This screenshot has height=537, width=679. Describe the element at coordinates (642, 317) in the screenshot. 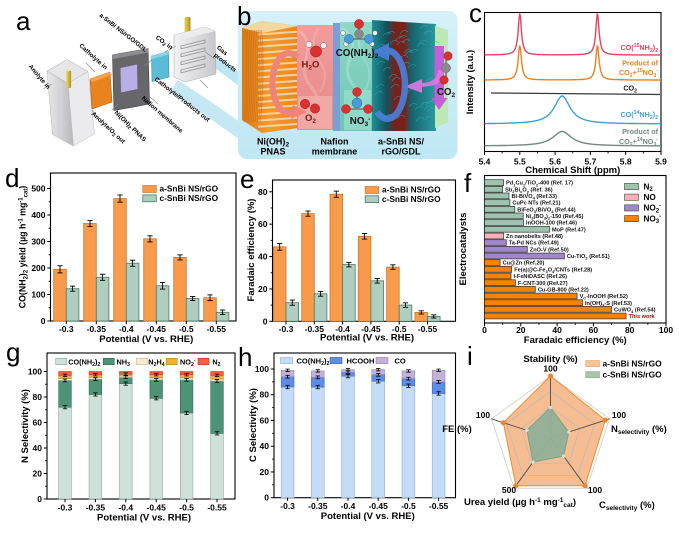

I see `svg-text: This work` at that location.